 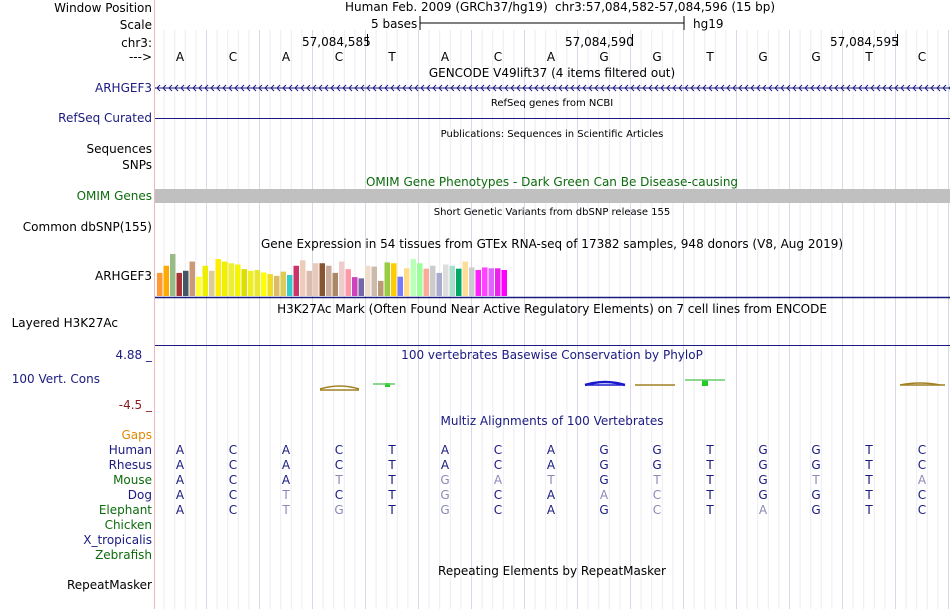 What do you see at coordinates (552, 275) in the screenshot?
I see `gtex-expression-chart` at bounding box center [552, 275].